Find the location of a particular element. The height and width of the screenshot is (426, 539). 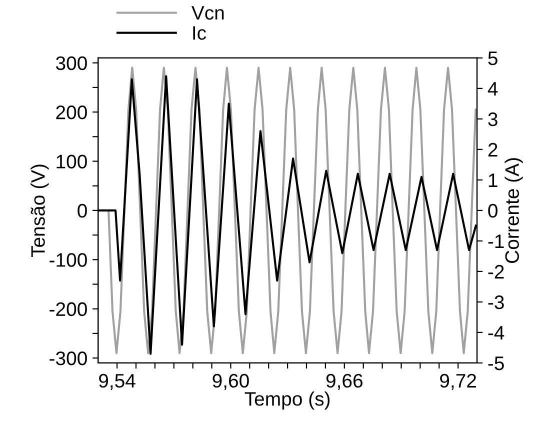

y2-tick-label: -1 is located at coordinates (496, 241).